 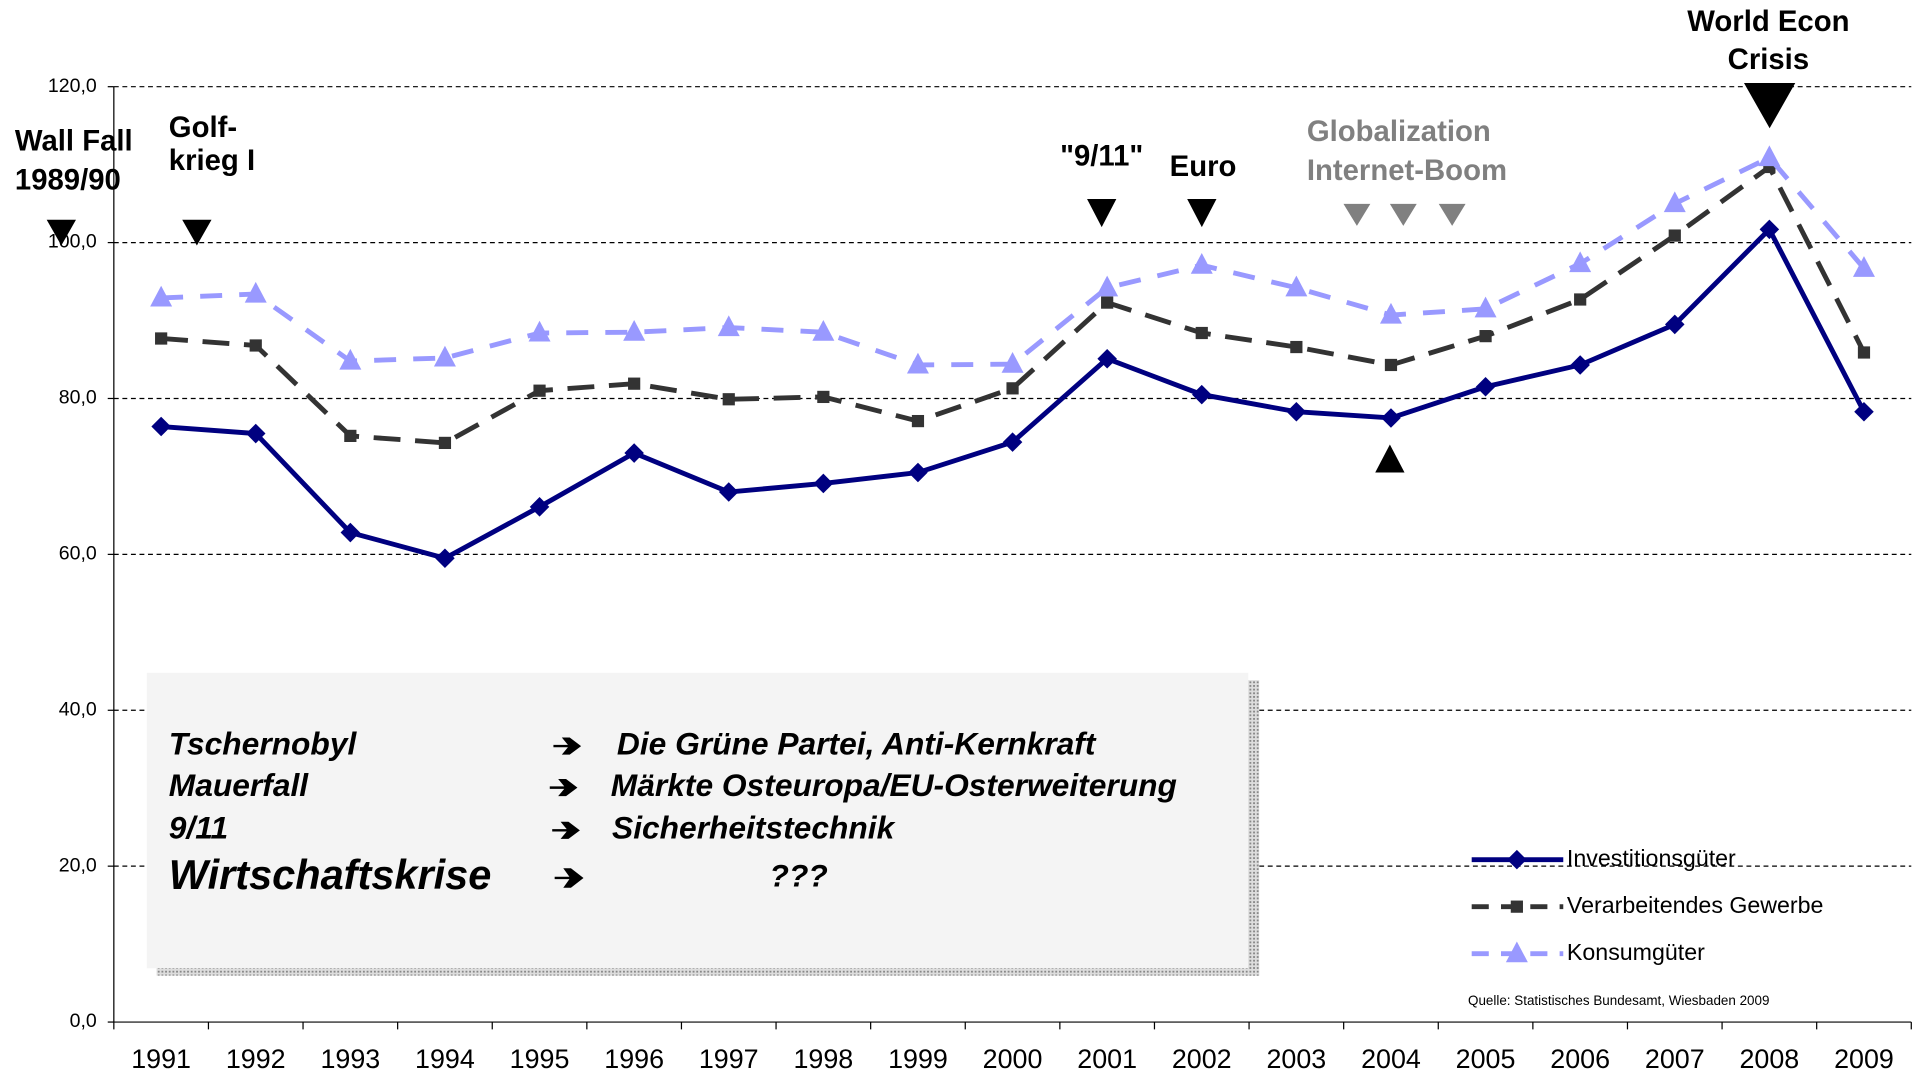 I want to click on x-tick-label: 2009, so click(x=1864, y=1059).